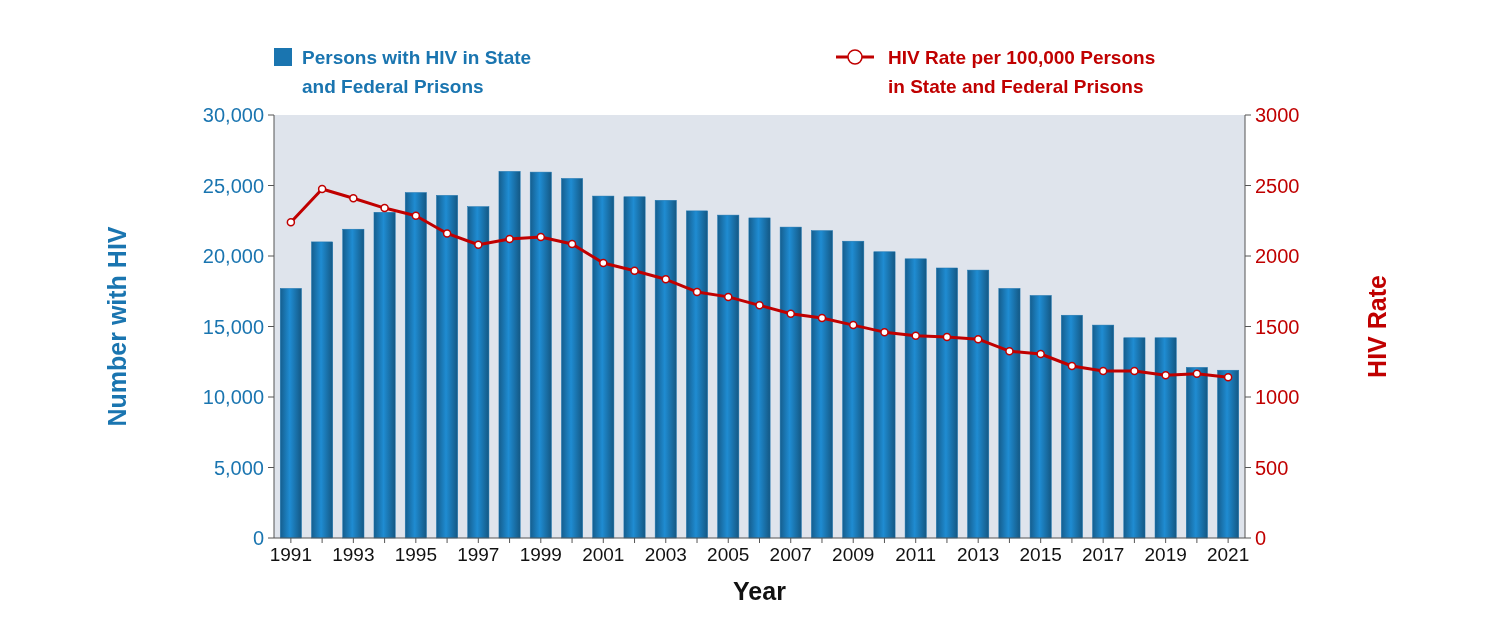 The image size is (1485, 624). Describe the element at coordinates (603, 554) in the screenshot. I see `x-tick-label: 2001` at that location.